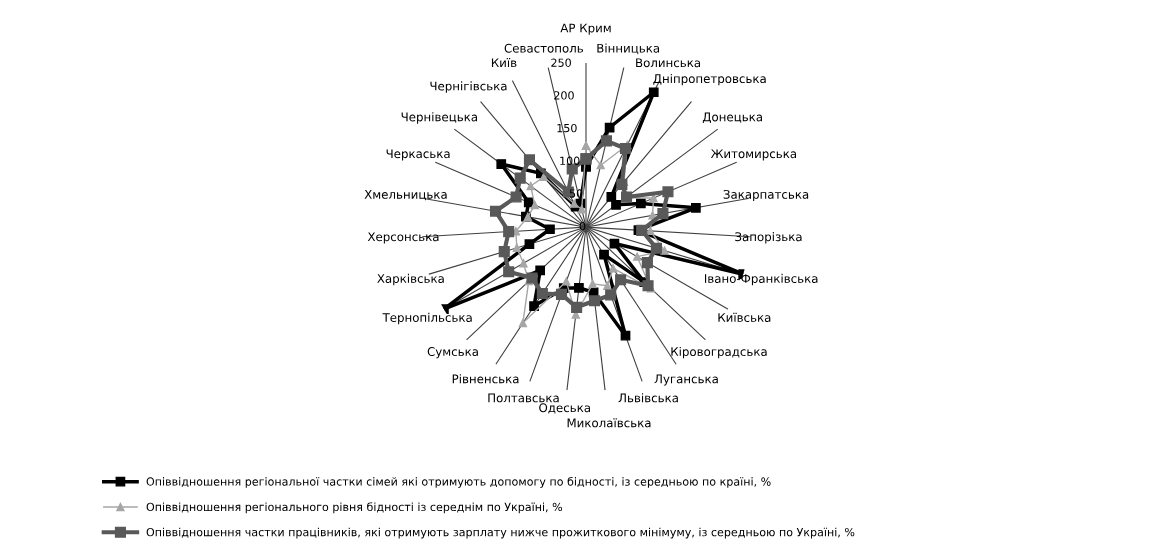  I want to click on spoke-label: Херсонська, so click(403, 238).